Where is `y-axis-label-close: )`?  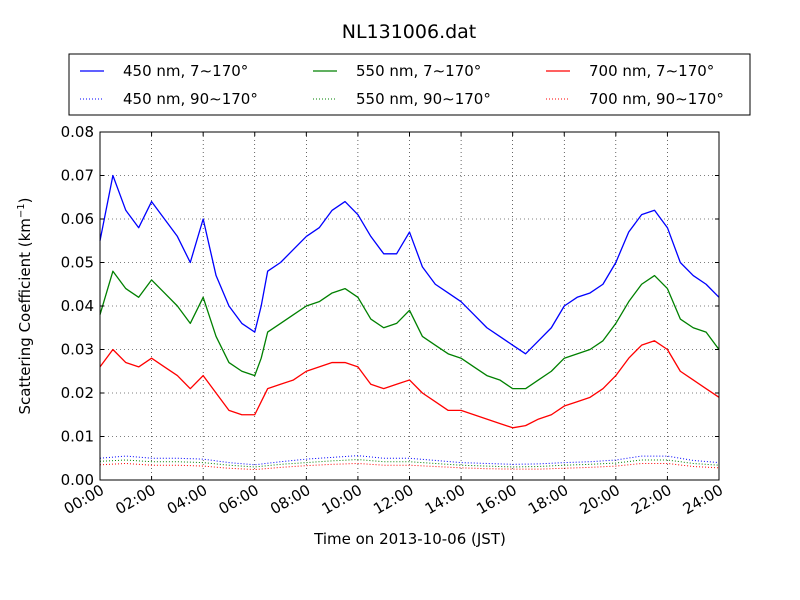 y-axis-label-close: ) is located at coordinates (25, 200).